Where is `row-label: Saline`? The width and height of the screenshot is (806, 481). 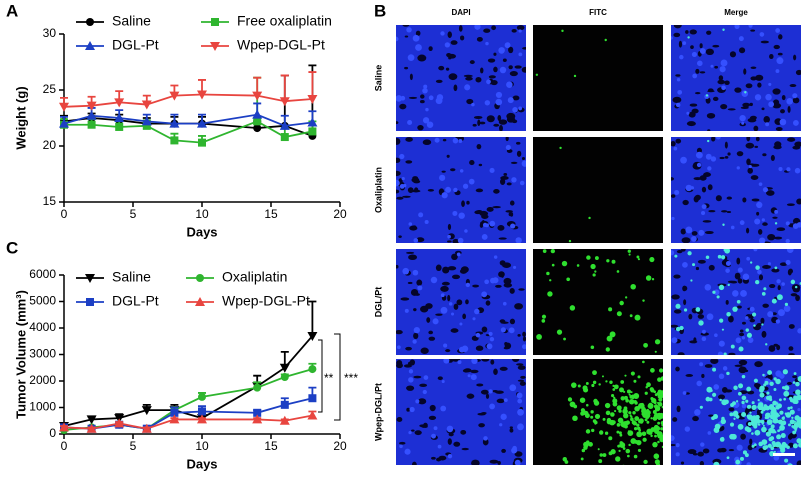
row-label: Saline is located at coordinates (378, 78).